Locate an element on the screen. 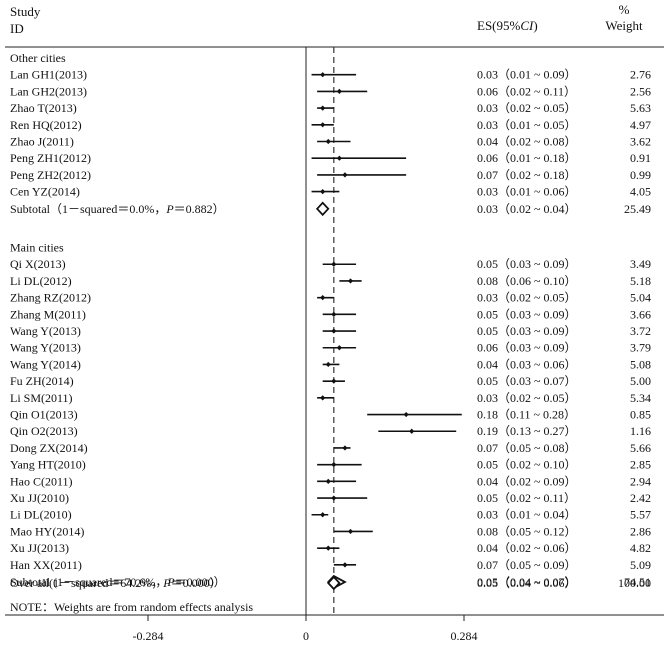 Image resolution: width=668 pixels, height=648 pixels. group-2-study-13-weight: 2.85 is located at coordinates (640, 465).